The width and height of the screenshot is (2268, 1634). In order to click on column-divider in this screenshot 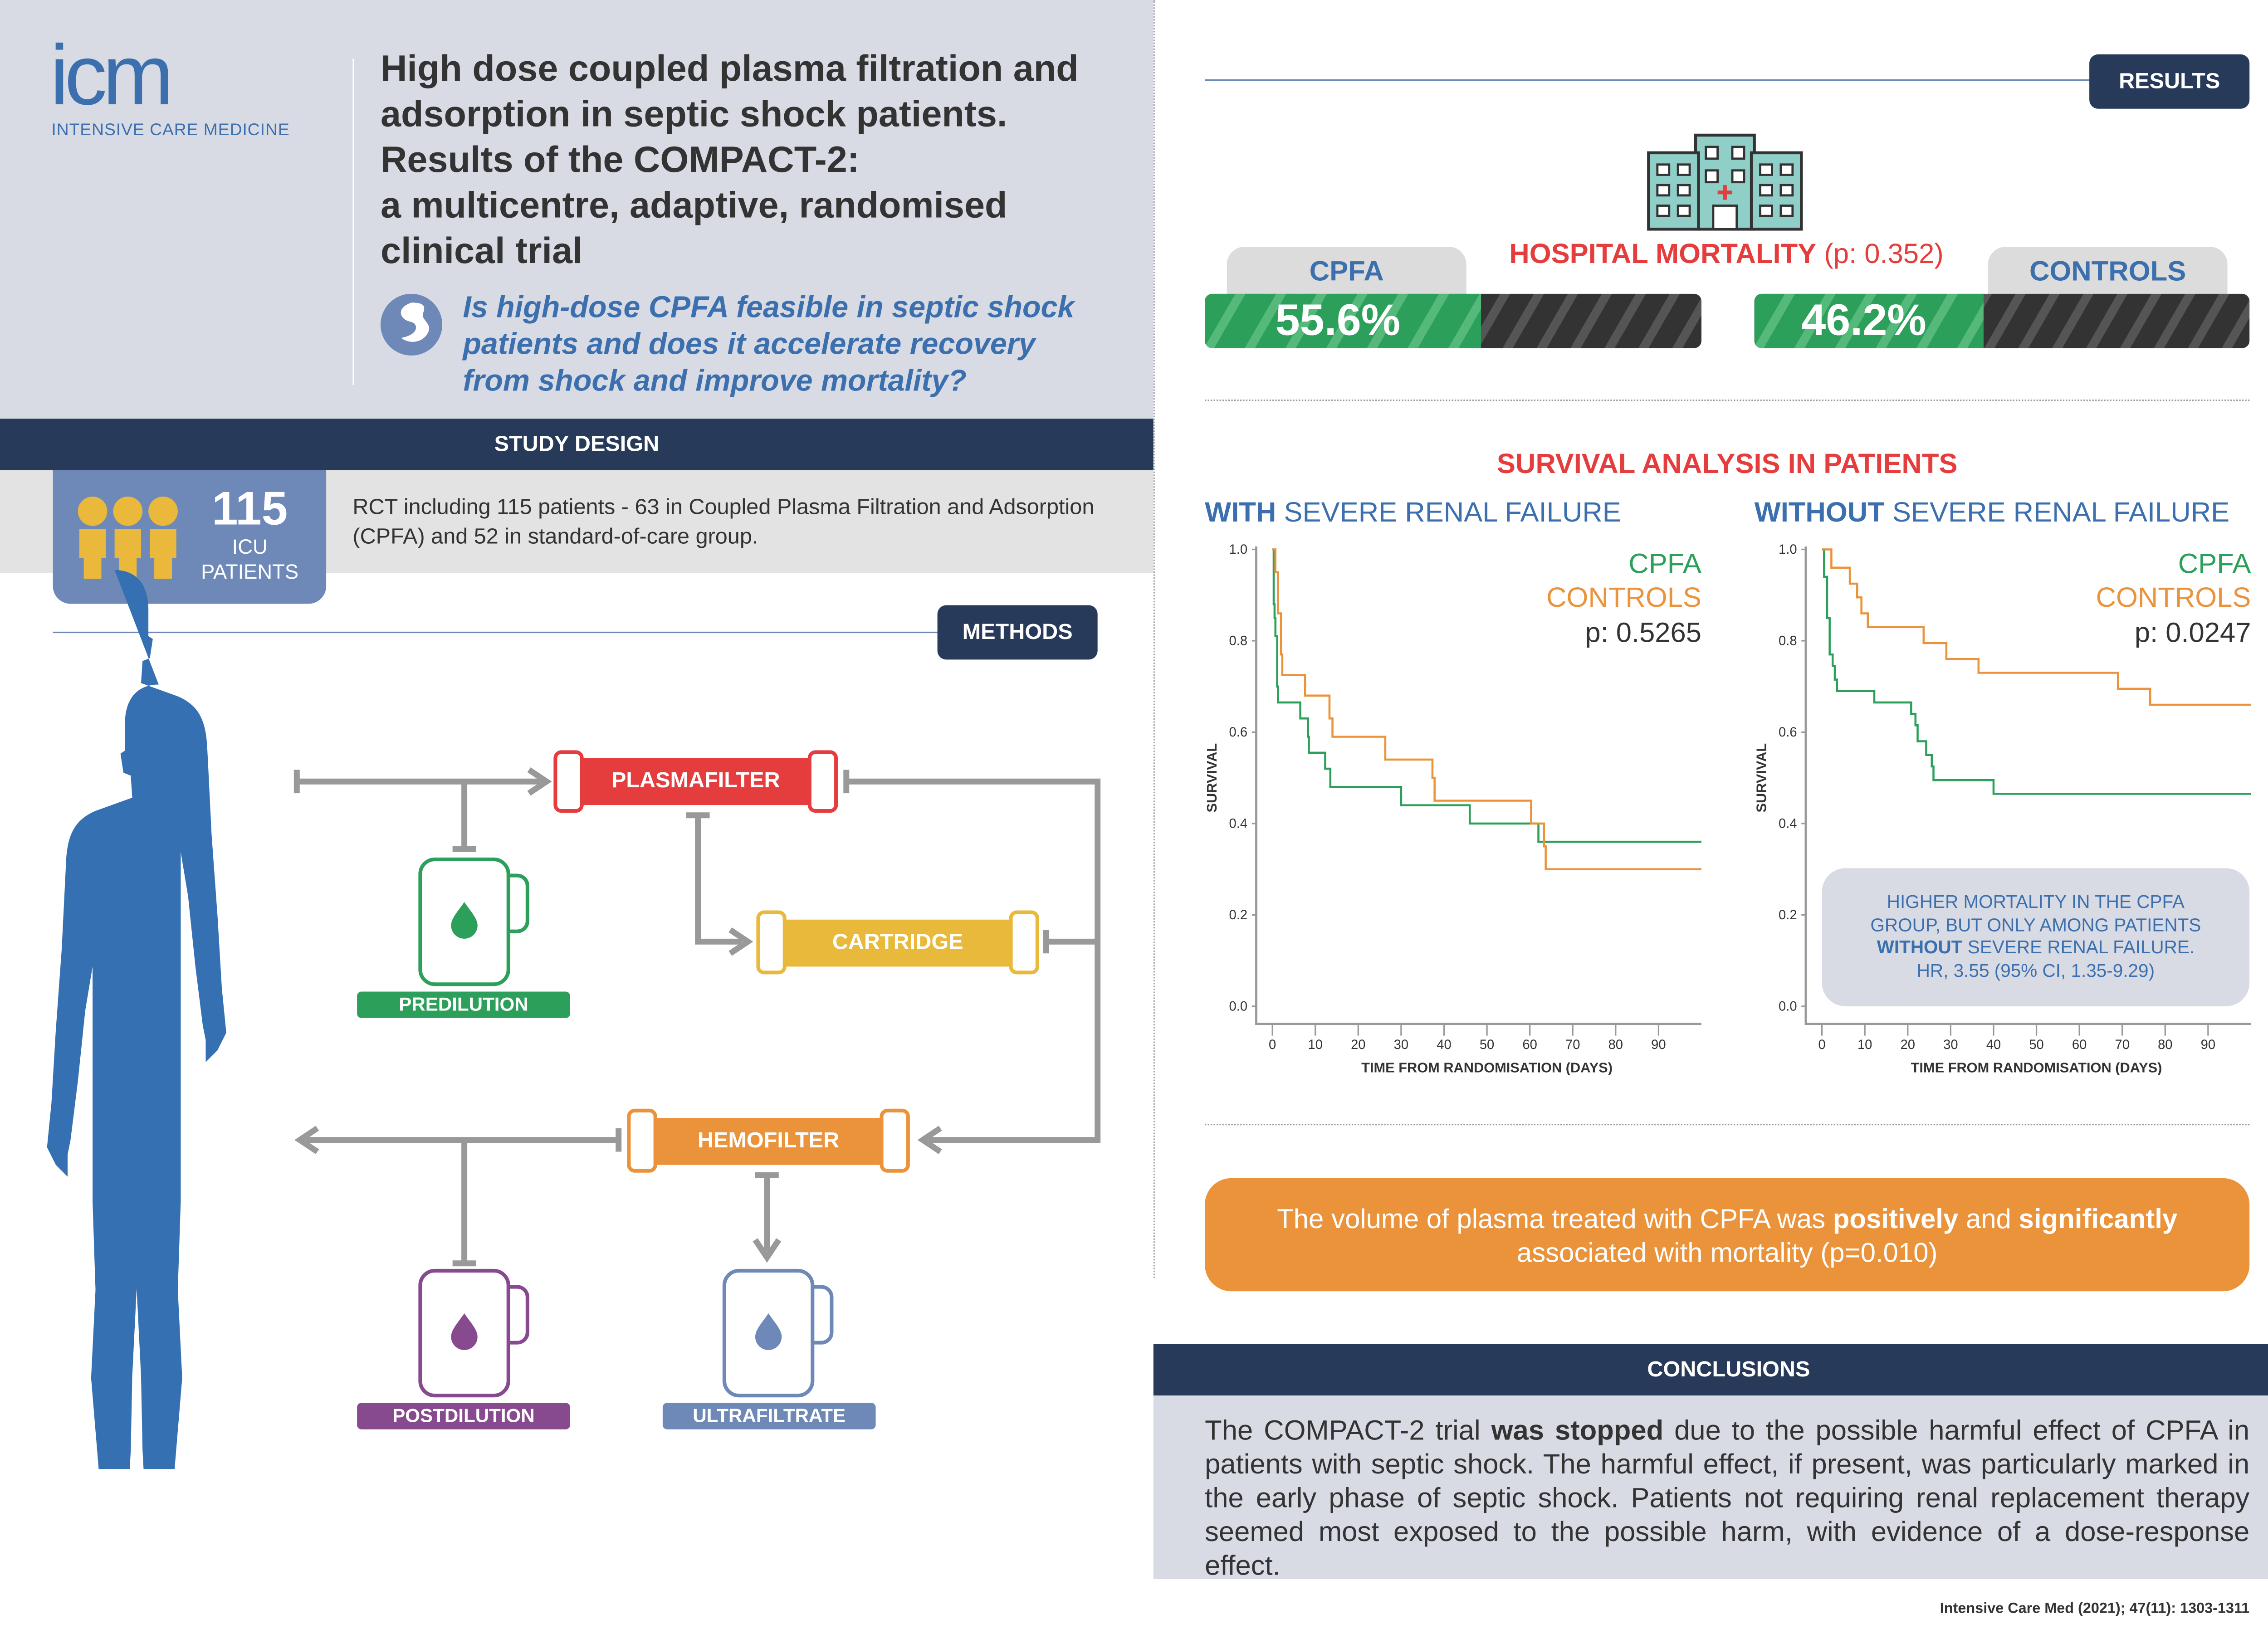, I will do `click(1154, 639)`.